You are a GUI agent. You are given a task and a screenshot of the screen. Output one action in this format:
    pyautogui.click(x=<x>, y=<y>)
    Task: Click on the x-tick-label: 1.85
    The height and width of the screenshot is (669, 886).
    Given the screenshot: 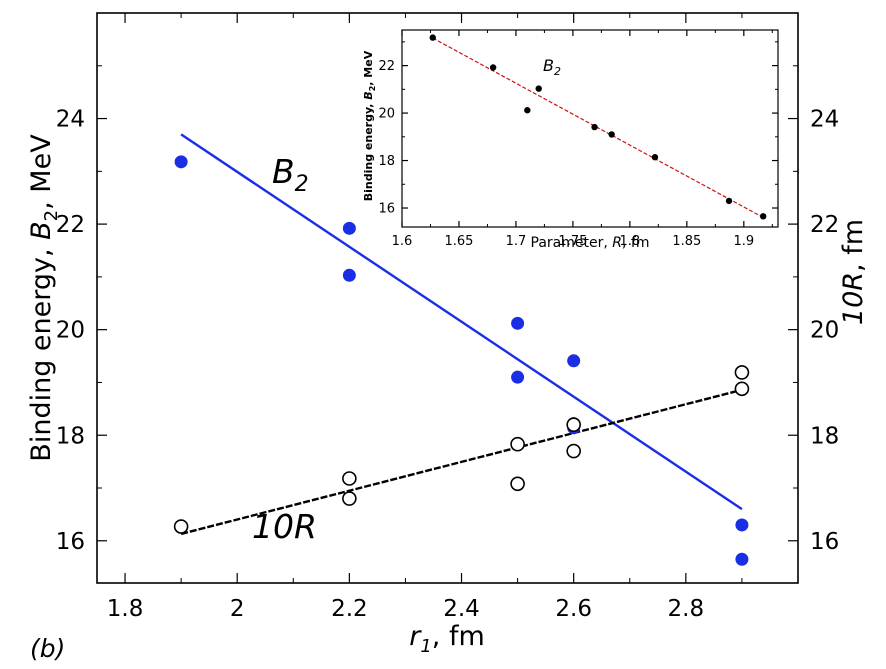 What is the action you would take?
    pyautogui.click(x=686, y=241)
    